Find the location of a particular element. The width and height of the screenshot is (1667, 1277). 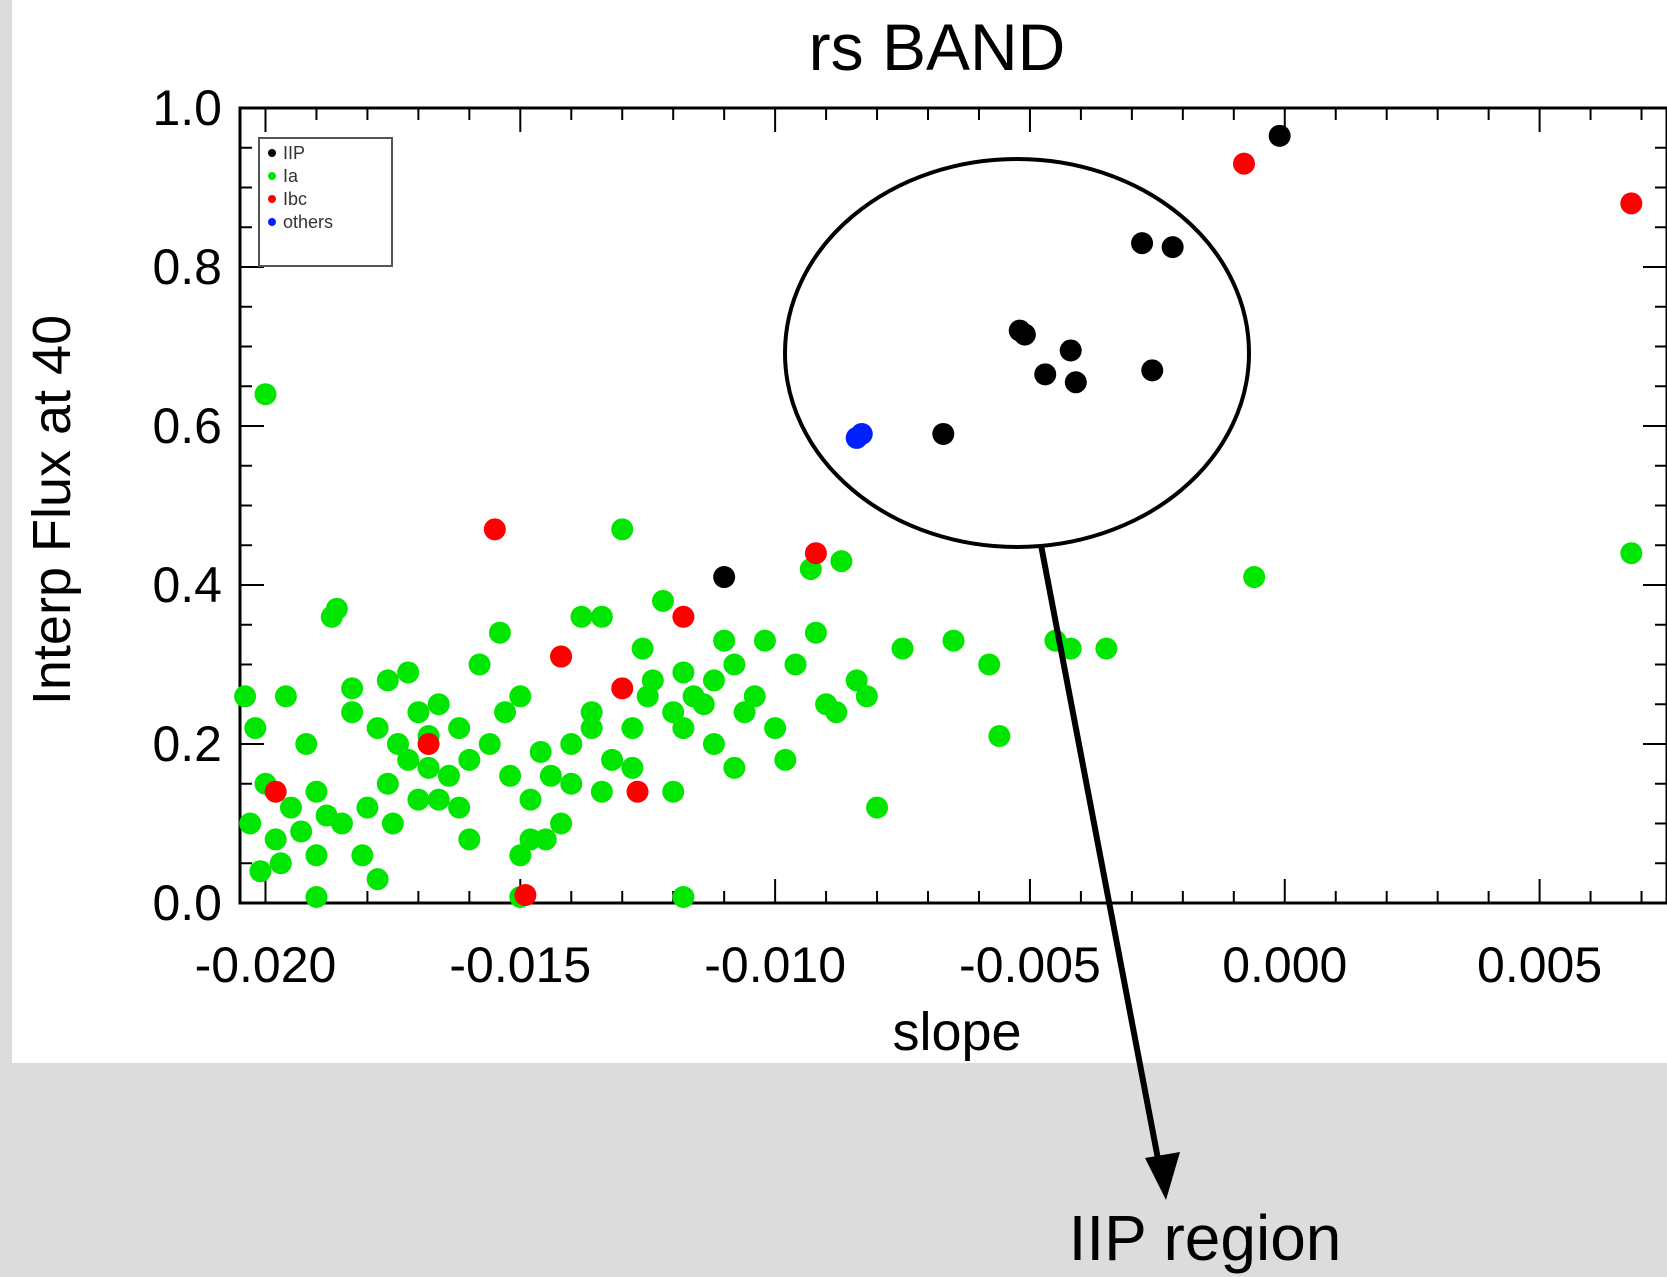

legend-label: Ia is located at coordinates (291, 176).